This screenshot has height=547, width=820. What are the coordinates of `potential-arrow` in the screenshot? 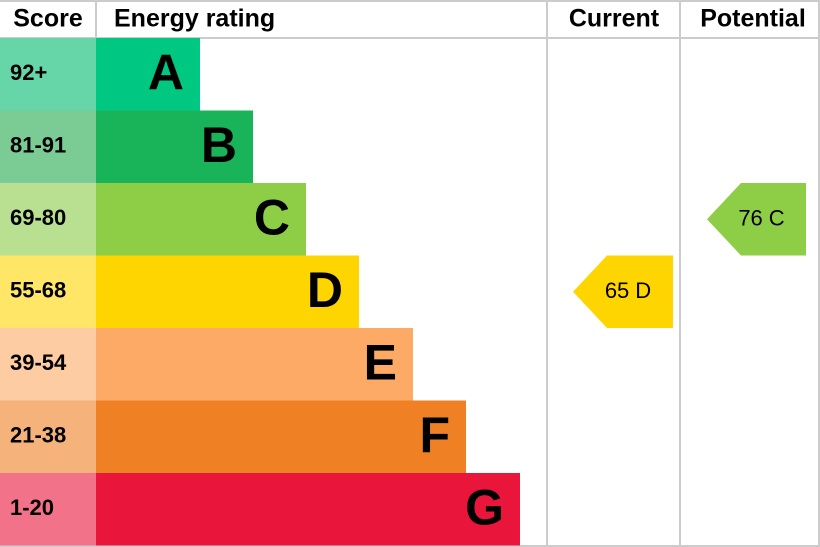 It's located at (756, 219).